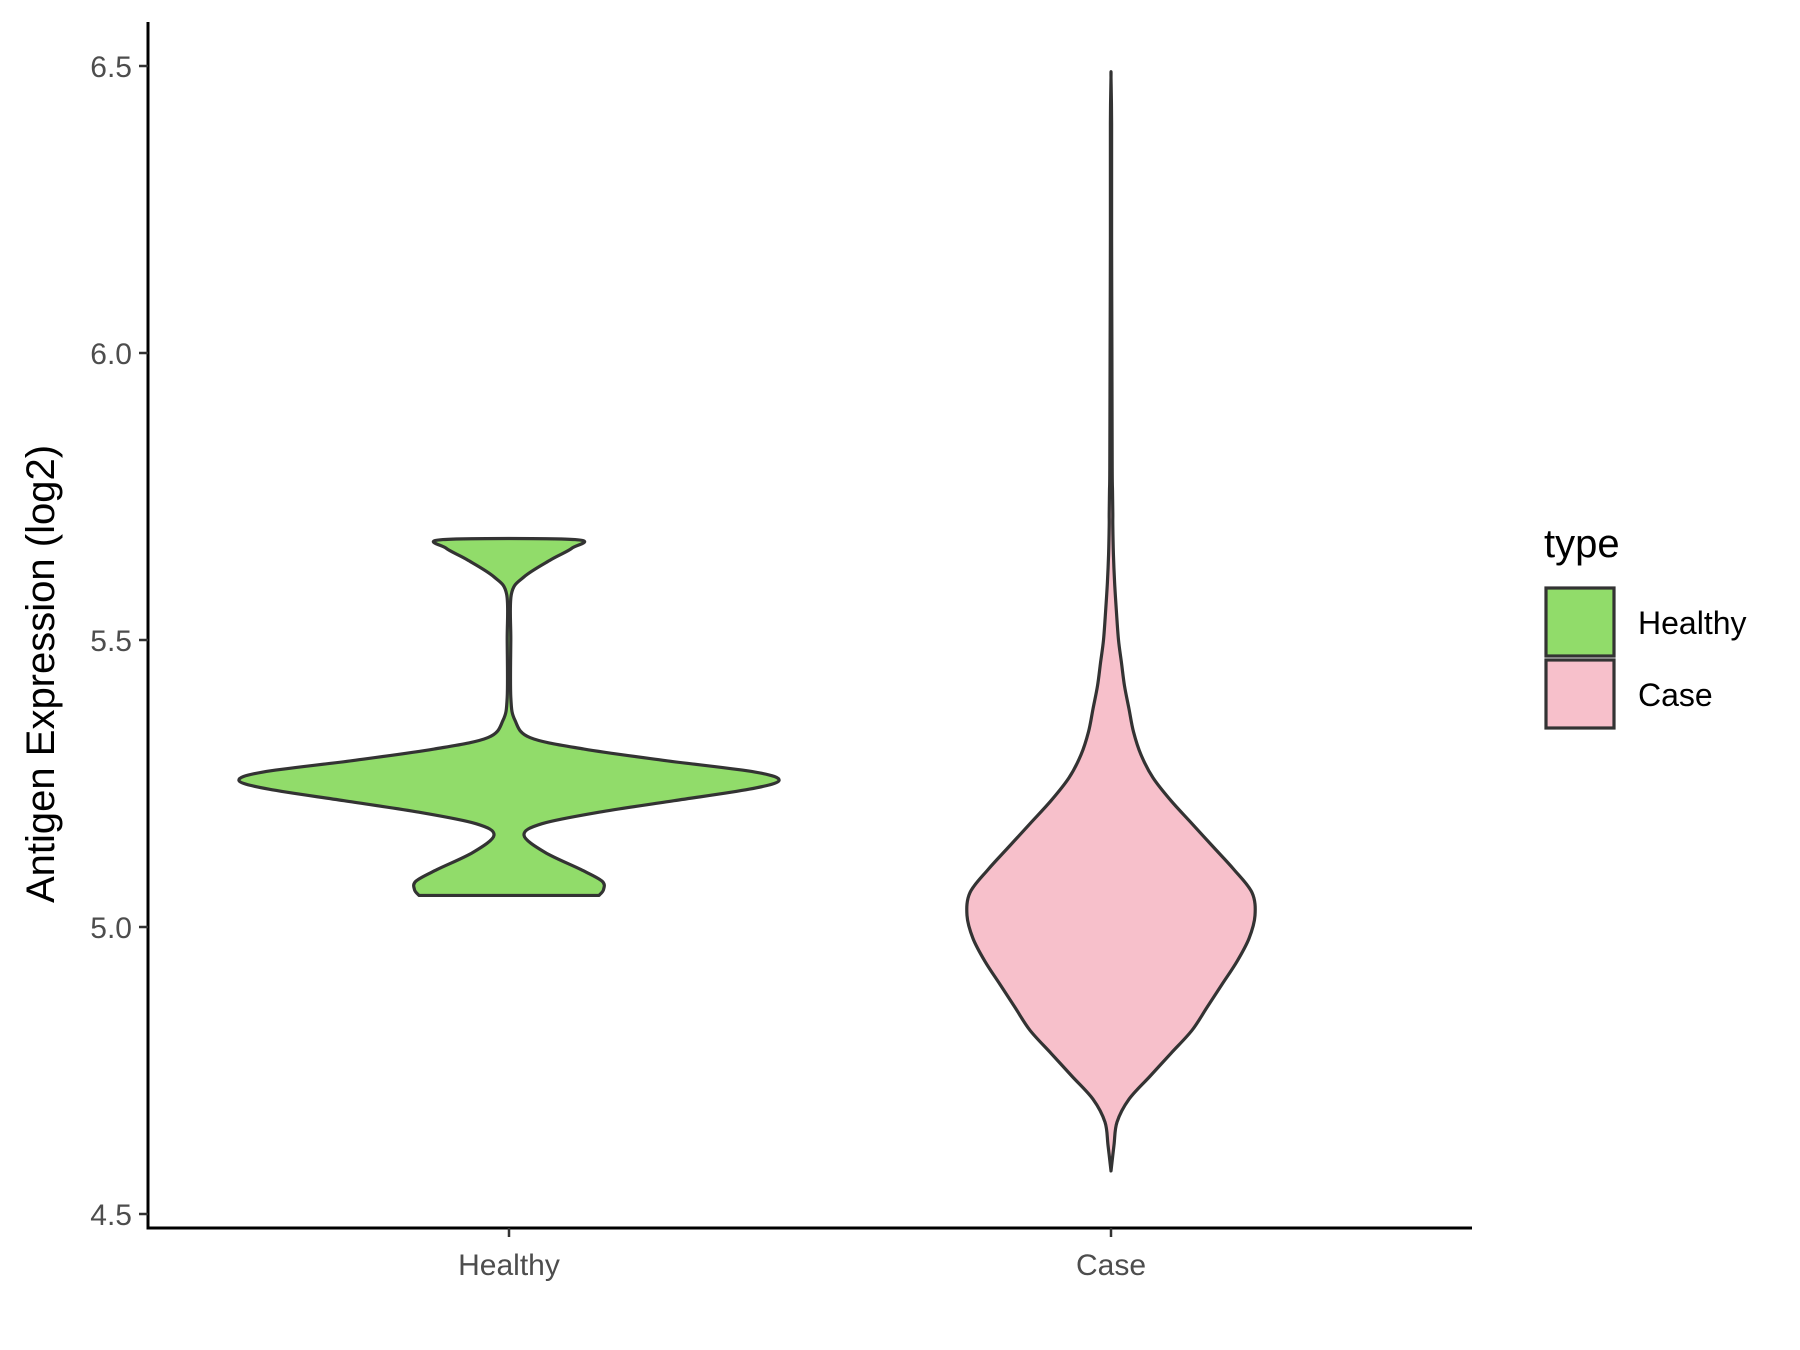 Image resolution: width=1800 pixels, height=1350 pixels. I want to click on legend-label-healthy: Healthy, so click(1692, 623).